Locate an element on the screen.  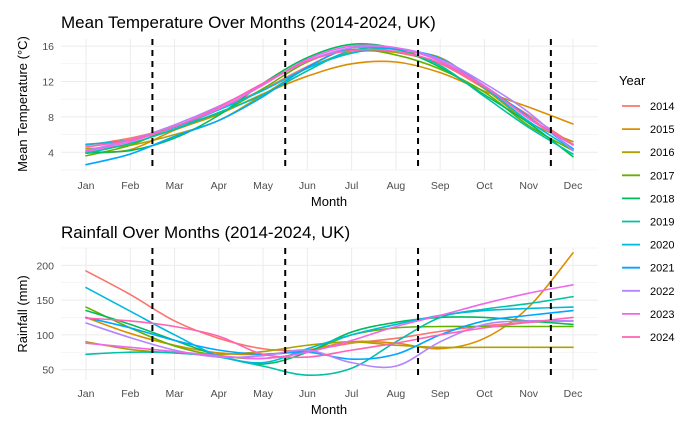
rainfall-y-tick-label: 50 is located at coordinates (48, 371).